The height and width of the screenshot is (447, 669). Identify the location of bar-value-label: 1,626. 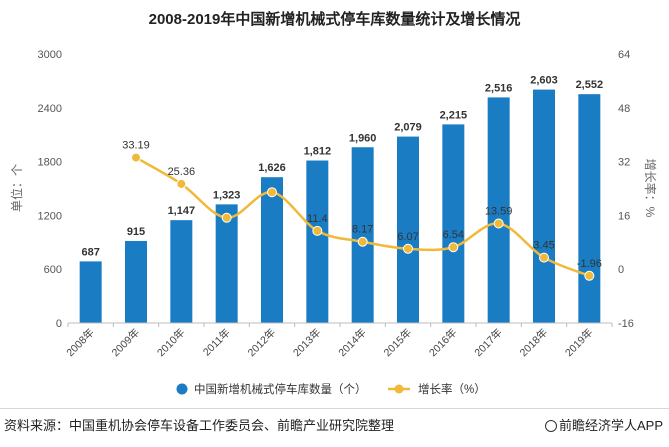
(272, 168).